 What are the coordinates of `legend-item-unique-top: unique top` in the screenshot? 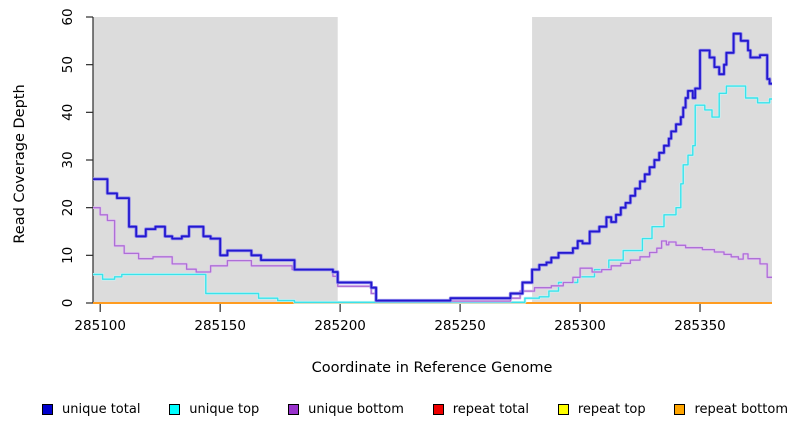 It's located at (214, 409).